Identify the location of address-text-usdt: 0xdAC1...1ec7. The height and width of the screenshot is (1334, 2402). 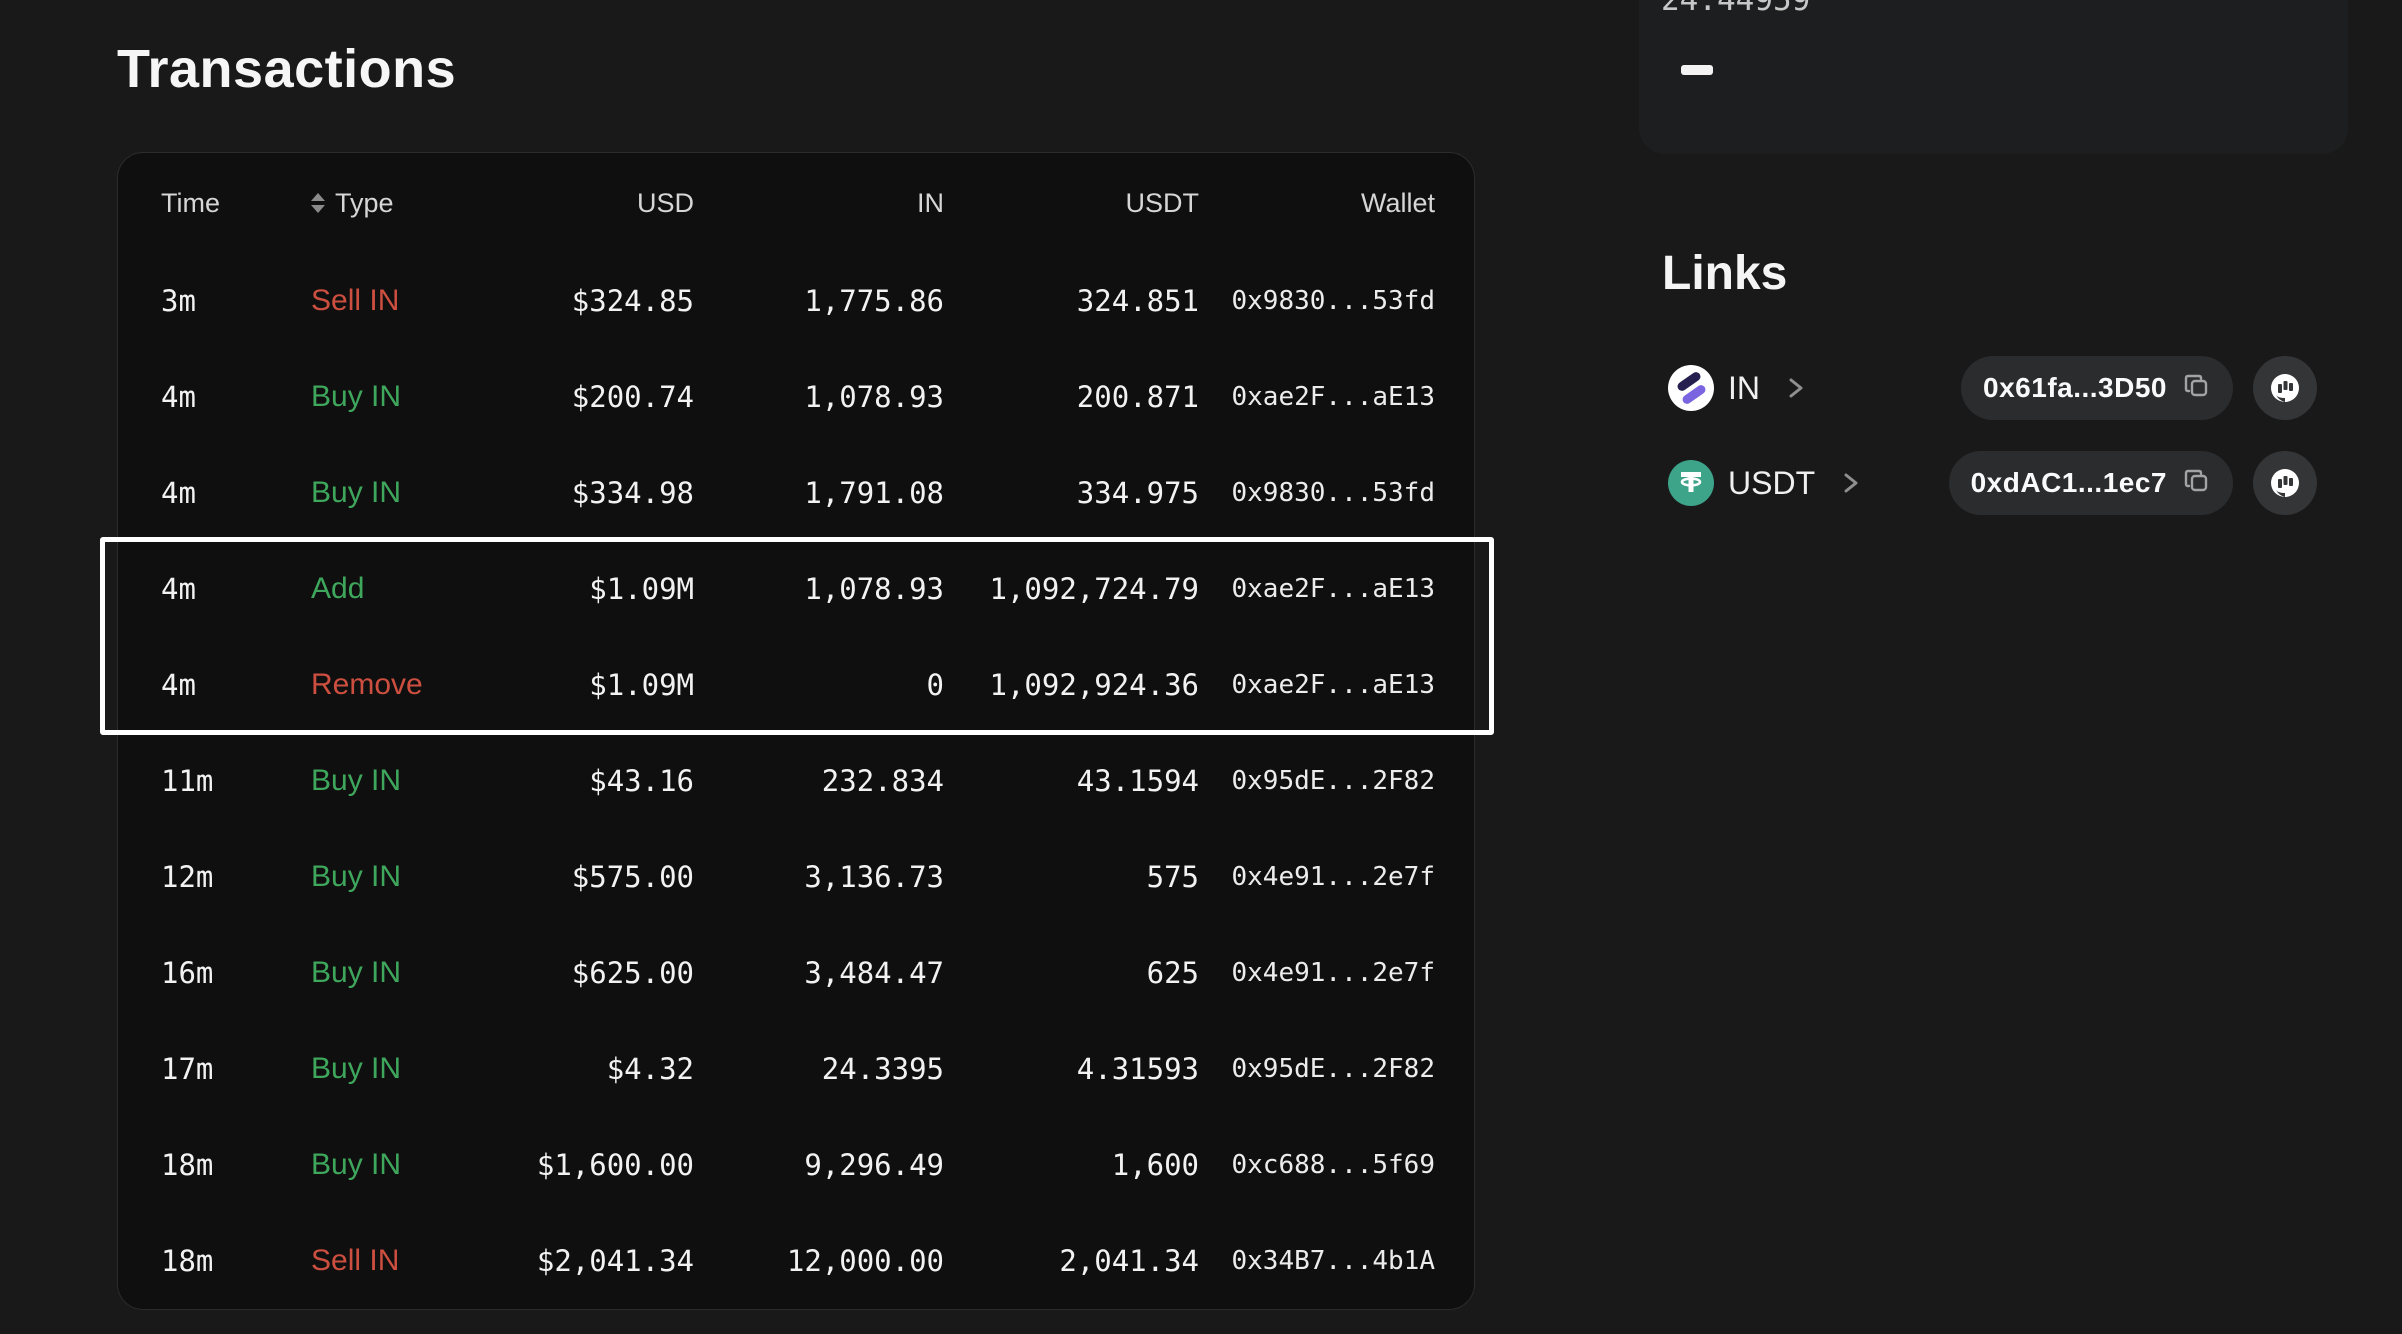
(2068, 482).